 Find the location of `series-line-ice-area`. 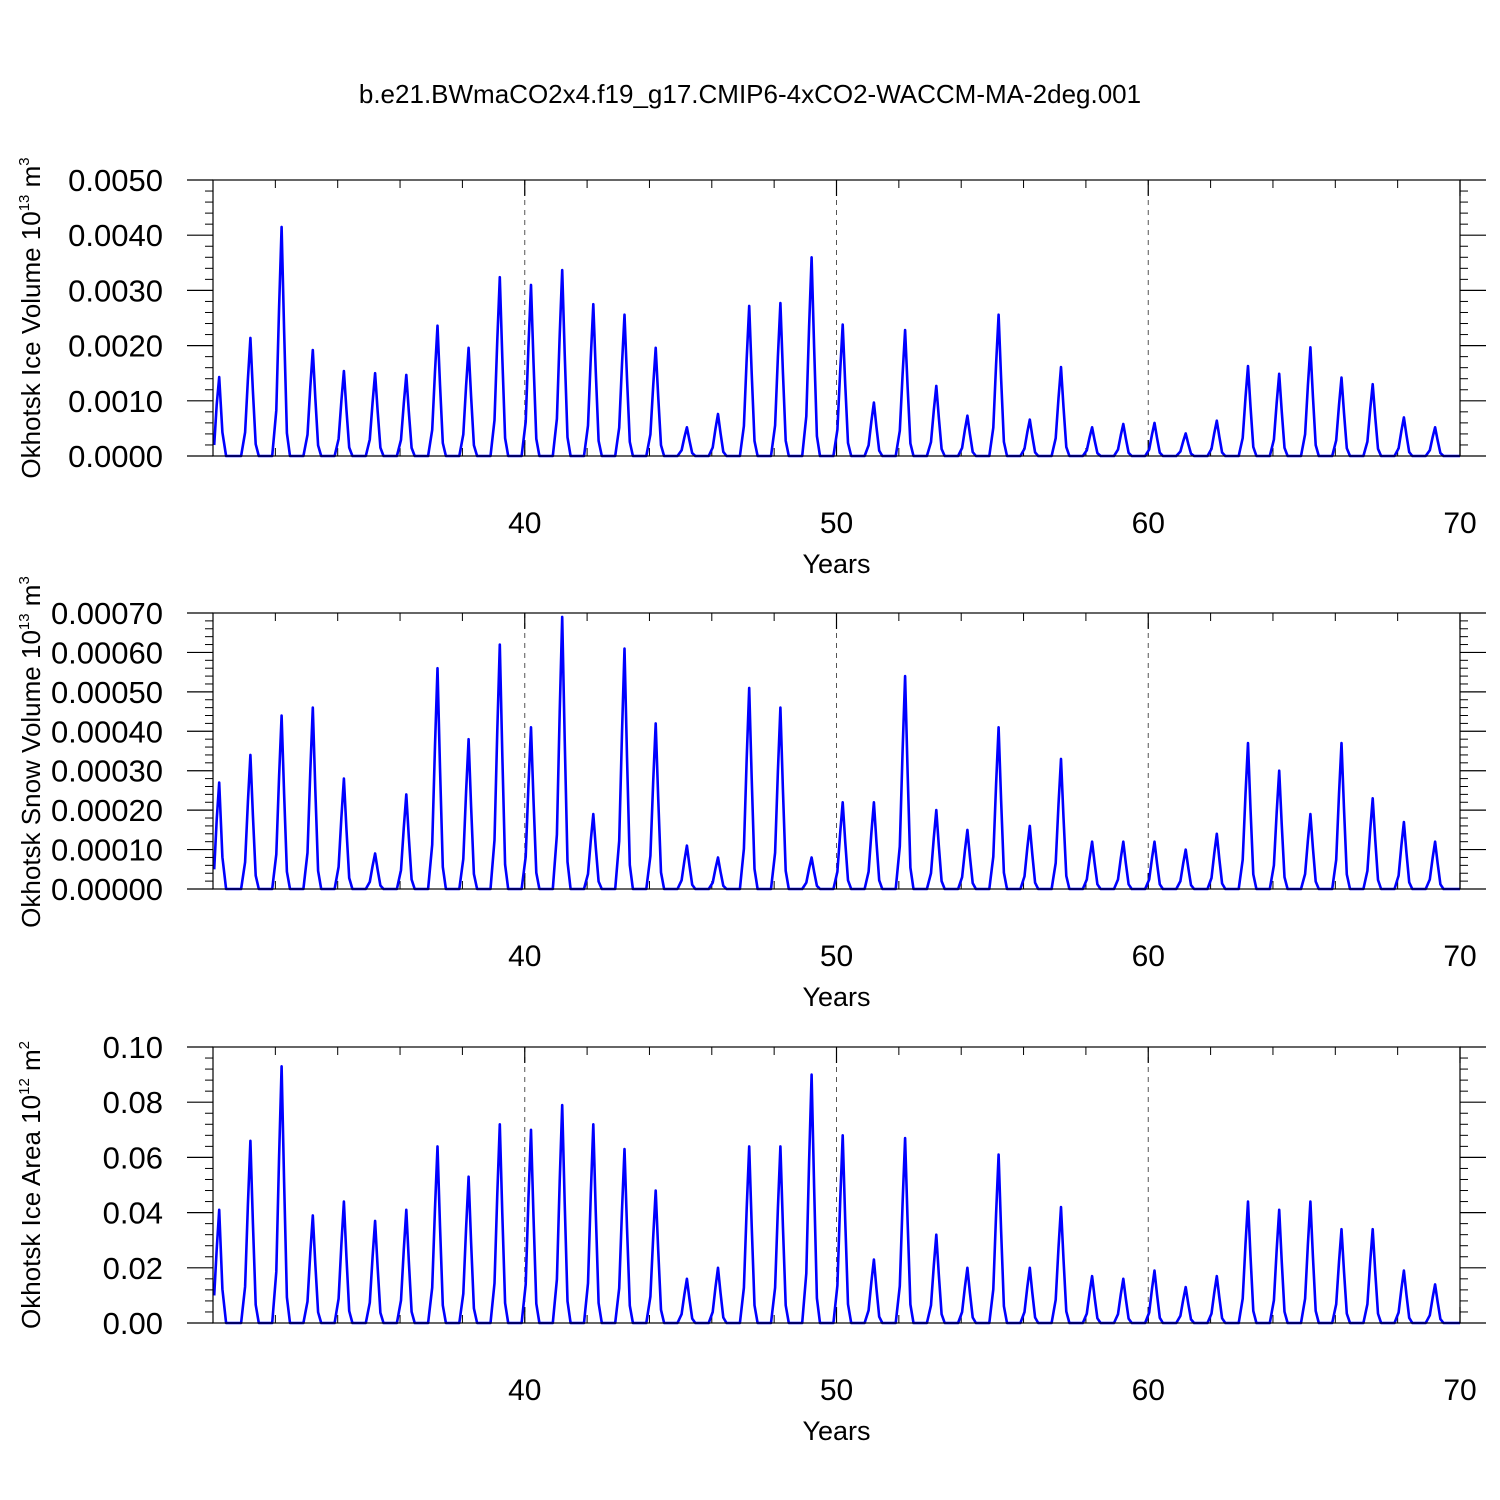

series-line-ice-area is located at coordinates (836, 1195).